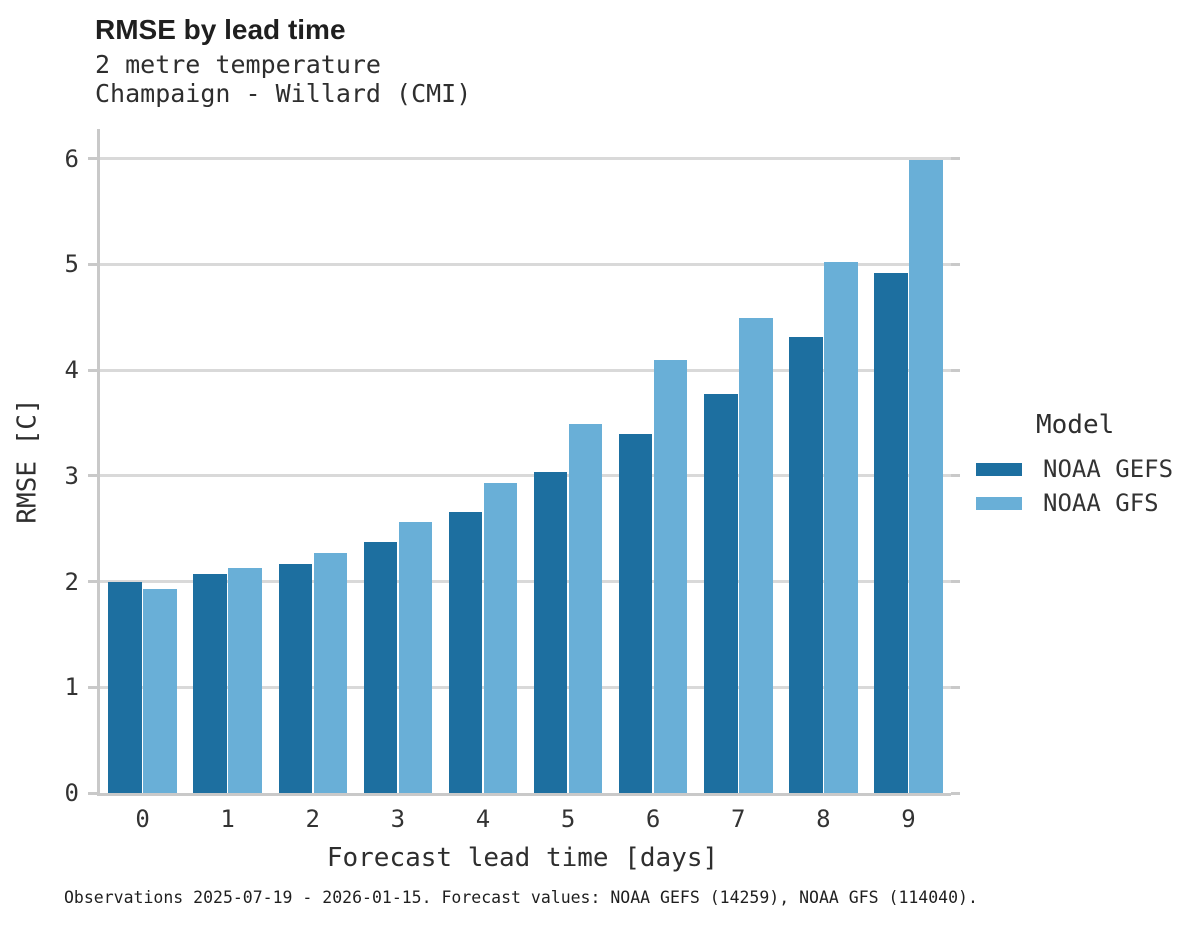 The width and height of the screenshot is (1195, 928). Describe the element at coordinates (398, 819) in the screenshot. I see `x-tick-label-3: 3` at that location.